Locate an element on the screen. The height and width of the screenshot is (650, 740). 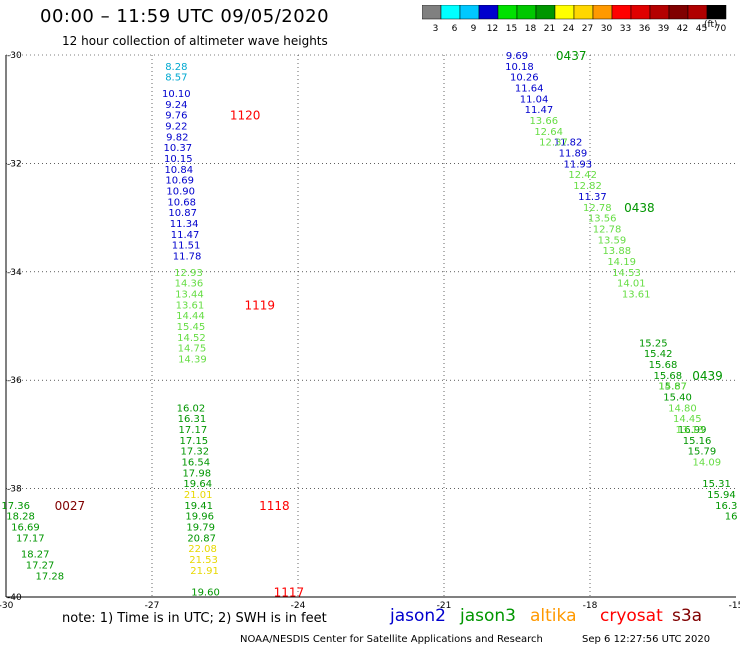
wave-height-point: 15.68 is located at coordinates (663, 365).